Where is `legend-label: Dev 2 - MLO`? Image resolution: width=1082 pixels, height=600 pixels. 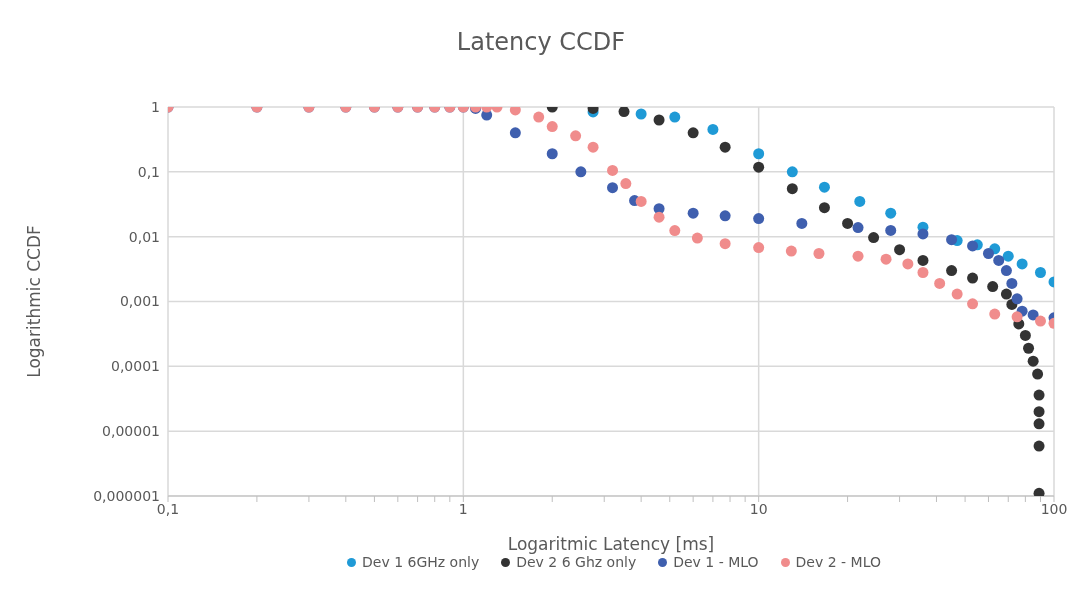 legend-label: Dev 2 - MLO is located at coordinates (838, 562).